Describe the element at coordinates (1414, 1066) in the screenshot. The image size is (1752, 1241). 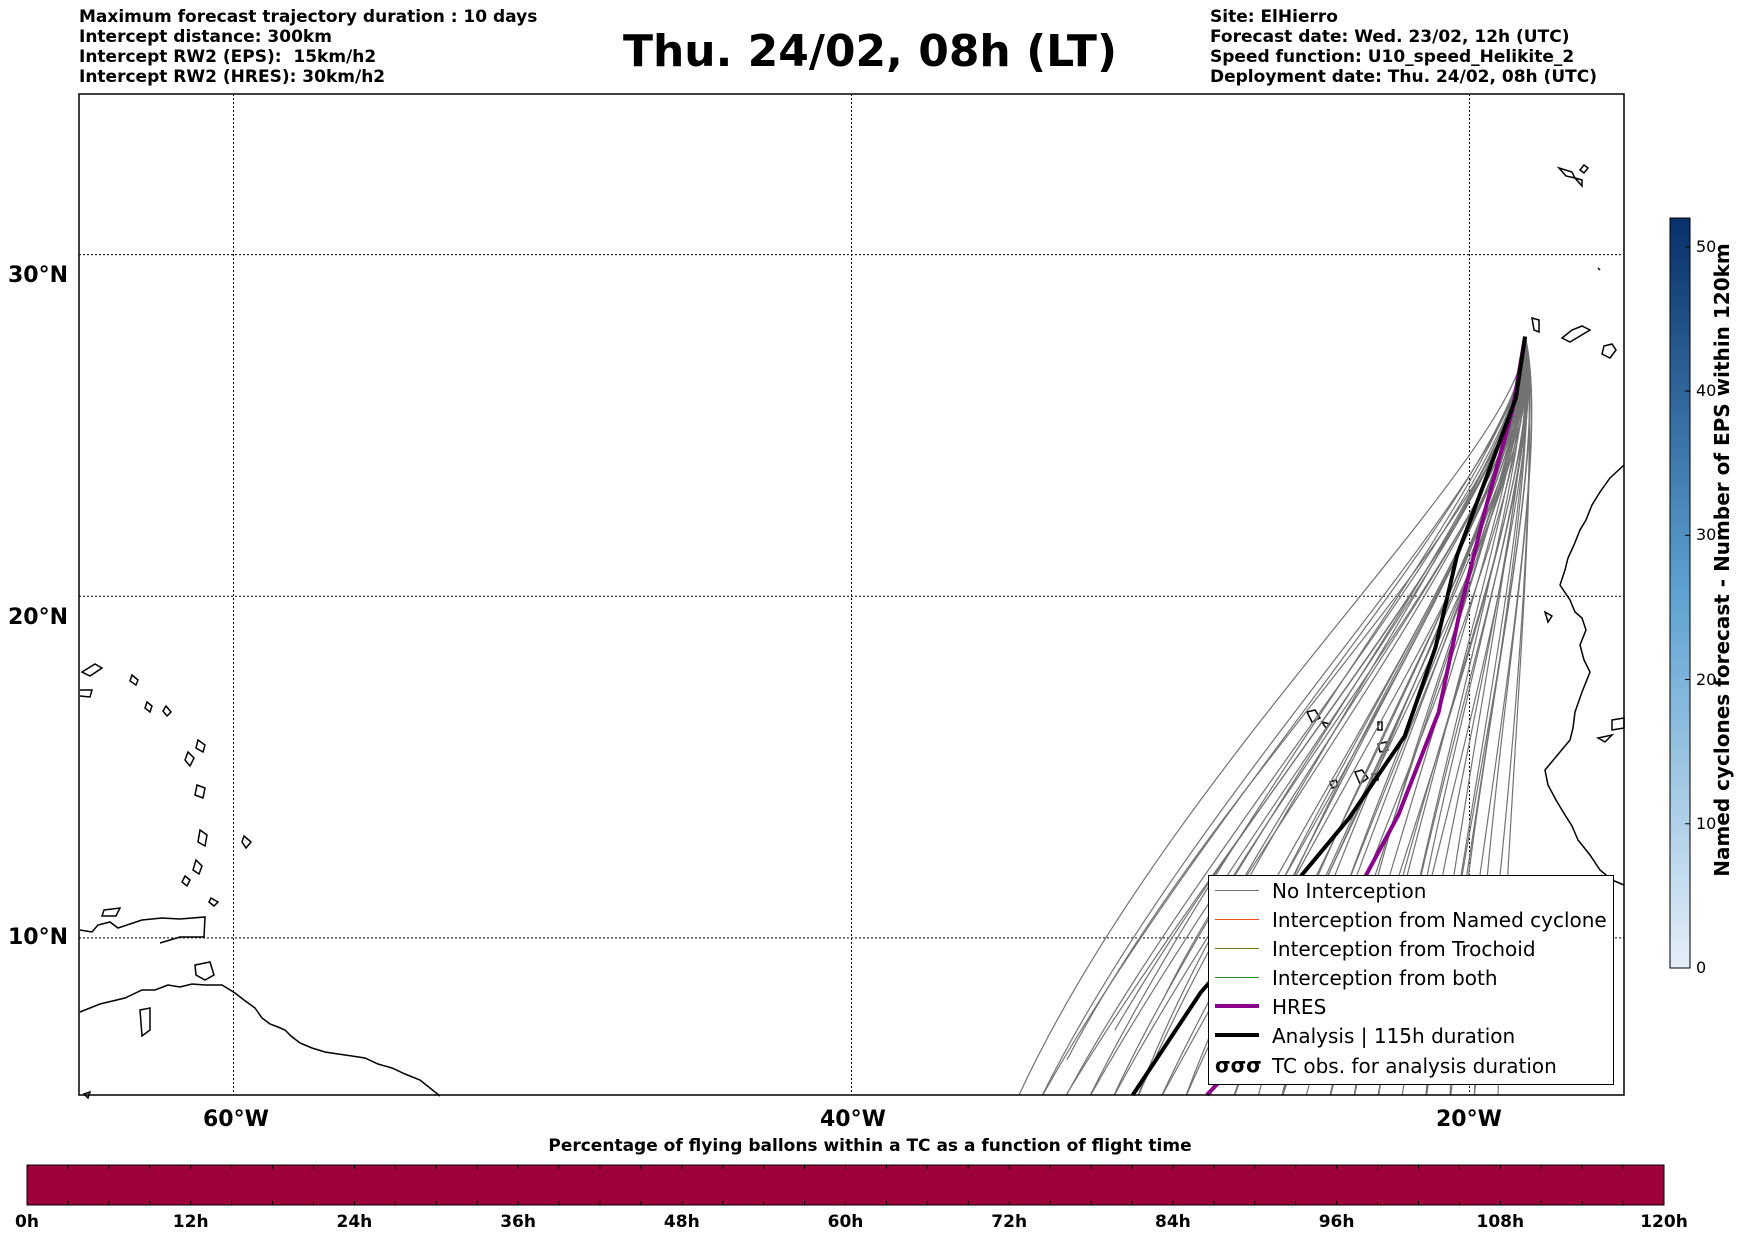
I see `legend-label: TC obs. for analysis duration` at that location.